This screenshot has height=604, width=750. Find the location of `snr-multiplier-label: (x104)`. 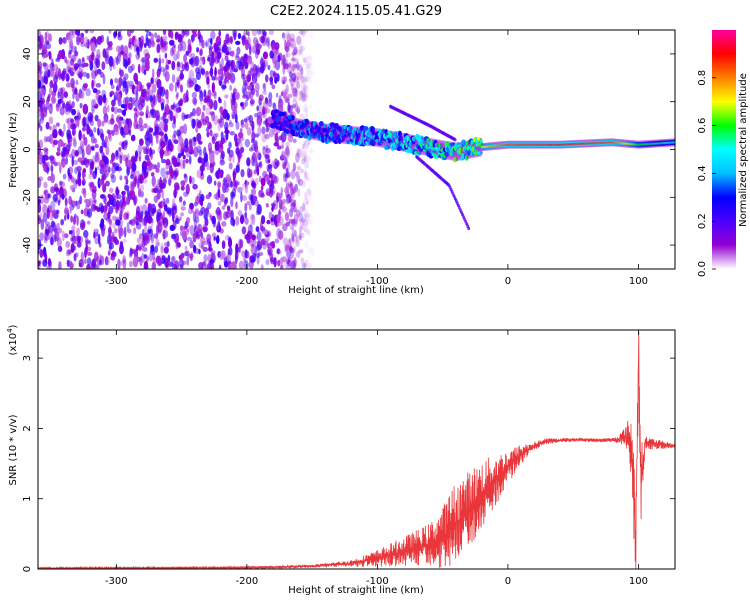

snr-multiplier-label: (x104) is located at coordinates (12, 339).